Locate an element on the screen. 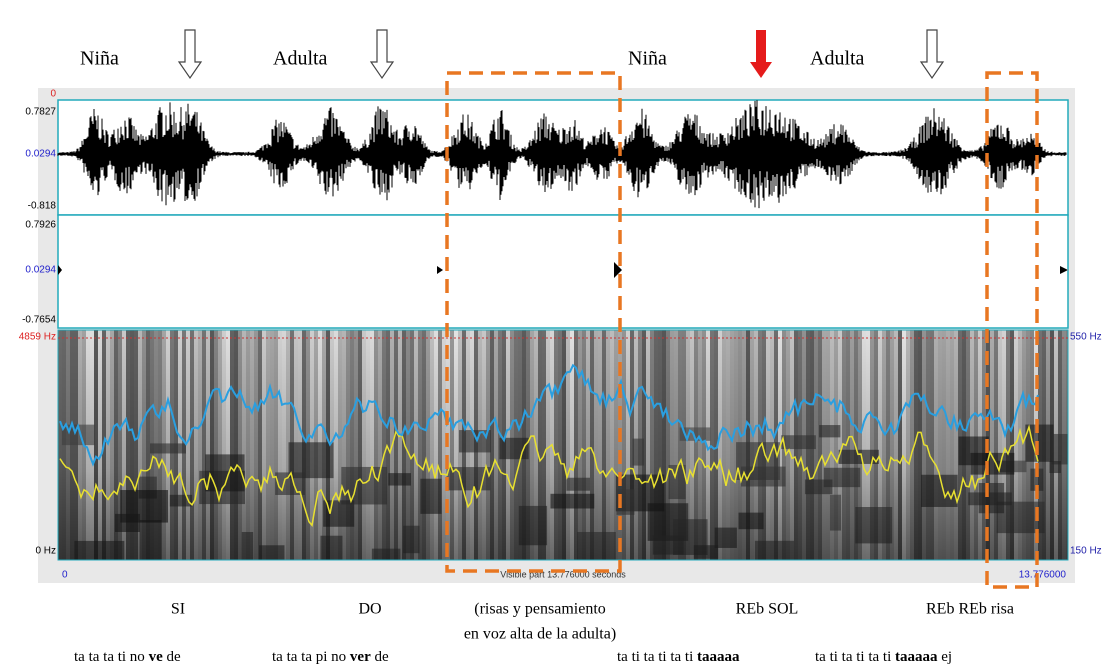 This screenshot has height=668, width=1102. amplitude-label: 0.7926 is located at coordinates (40, 225).